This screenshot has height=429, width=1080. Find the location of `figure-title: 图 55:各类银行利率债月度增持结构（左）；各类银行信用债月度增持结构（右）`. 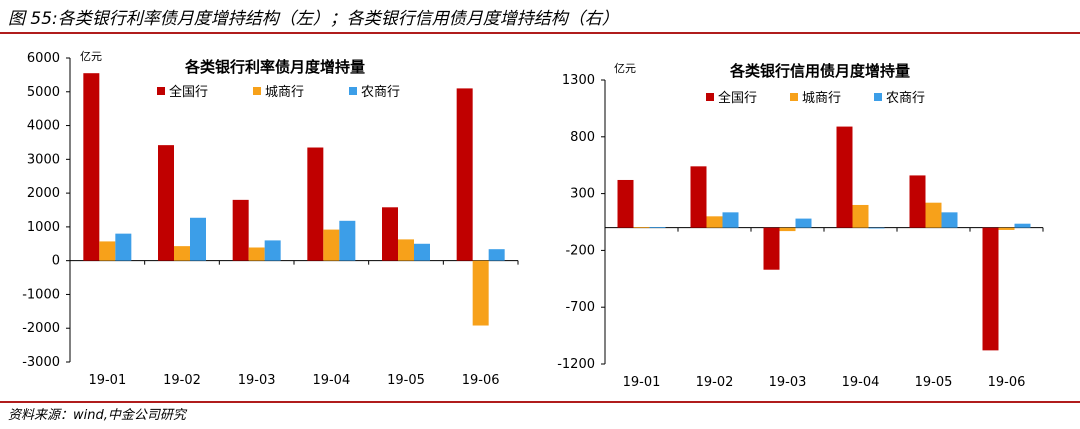

figure-title: 图 55:各类银行利率债月度增持结构（左）；各类银行信用债月度增持结构（右） is located at coordinates (313, 19).